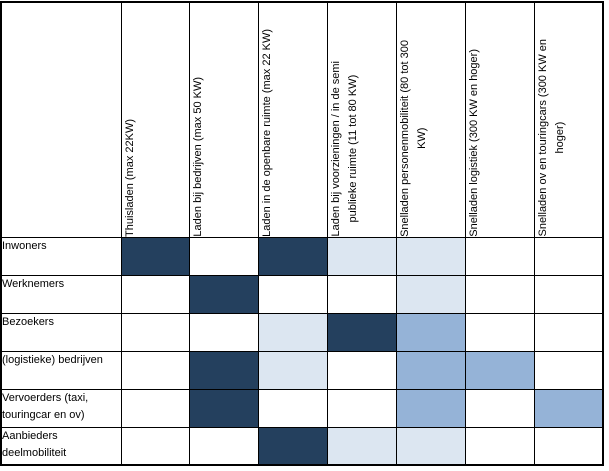  I want to click on column-header-label: Laden bij bedrijven (max 50 KW), so click(198, 156).